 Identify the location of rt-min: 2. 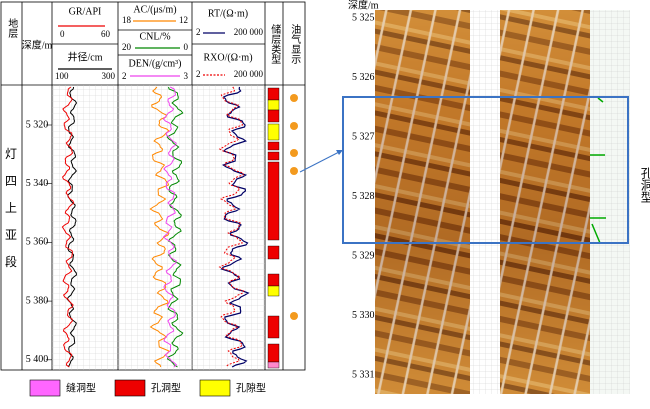
(198, 32).